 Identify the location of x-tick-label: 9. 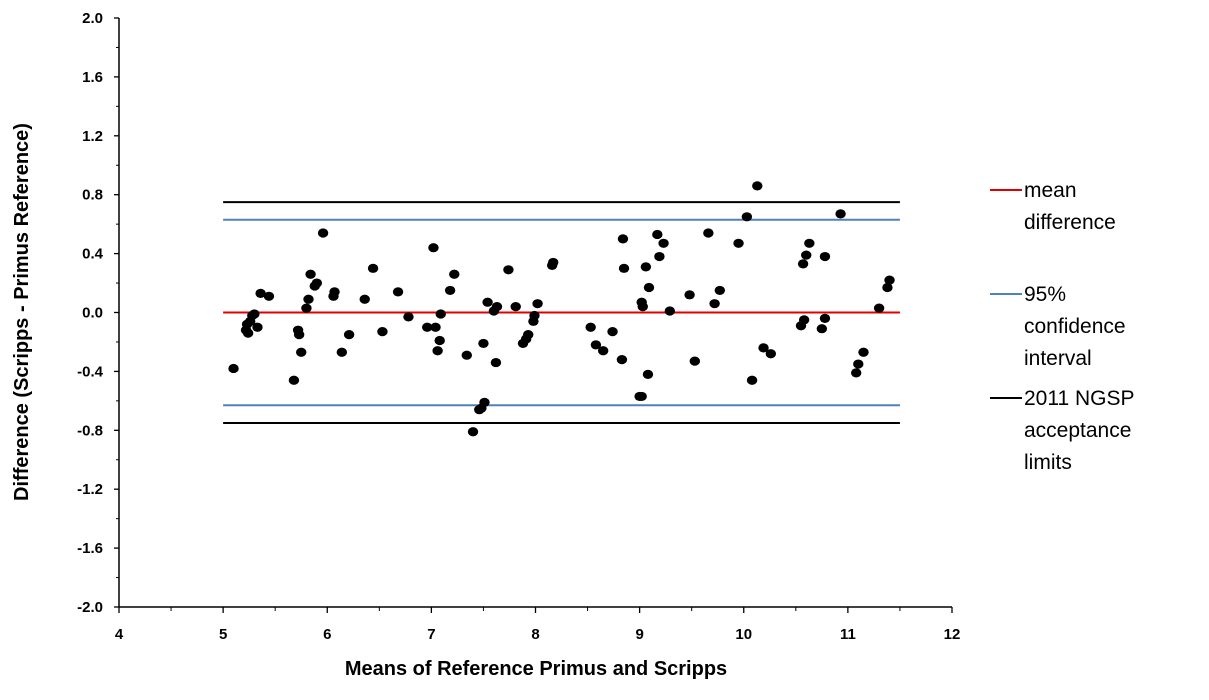
(639, 634).